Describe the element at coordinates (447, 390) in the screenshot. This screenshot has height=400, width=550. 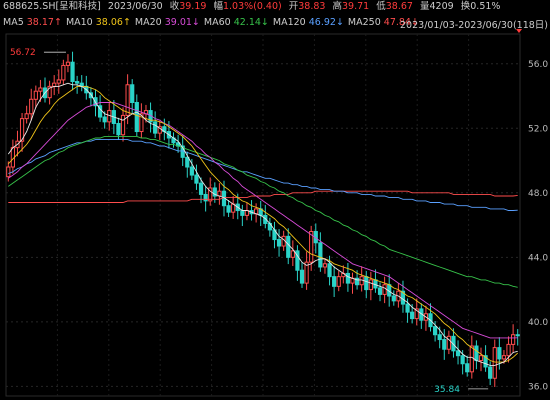
I see `min-price-label: 35.84` at that location.